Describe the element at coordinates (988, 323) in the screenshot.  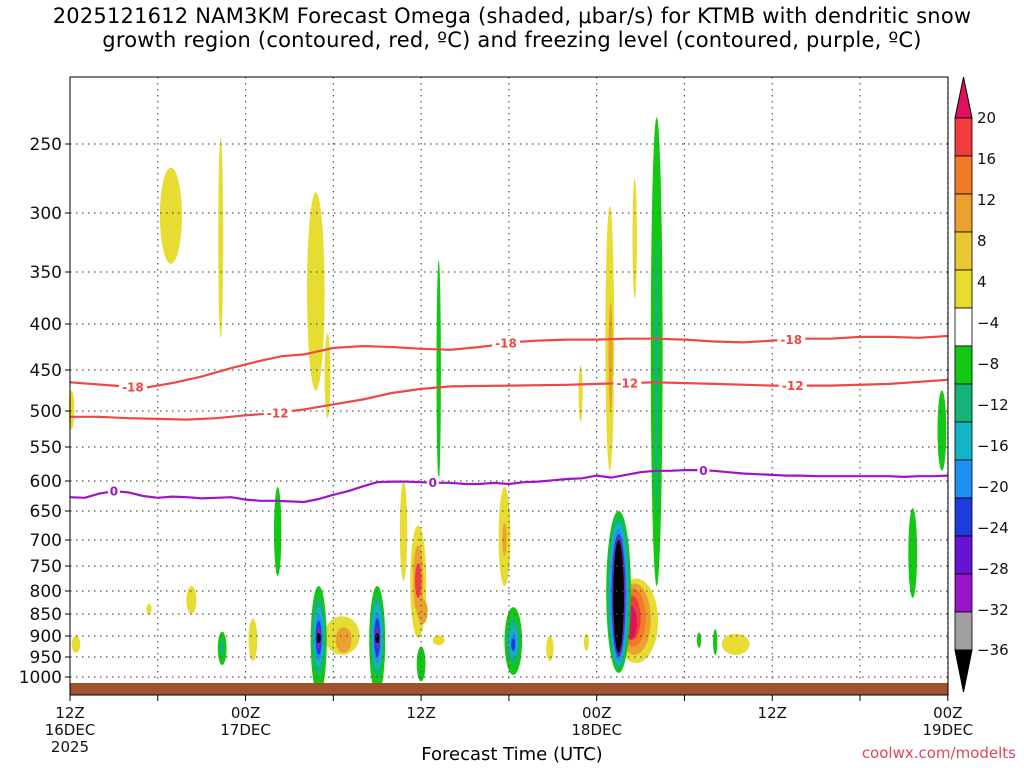
I see `colorbar-label: −4` at that location.